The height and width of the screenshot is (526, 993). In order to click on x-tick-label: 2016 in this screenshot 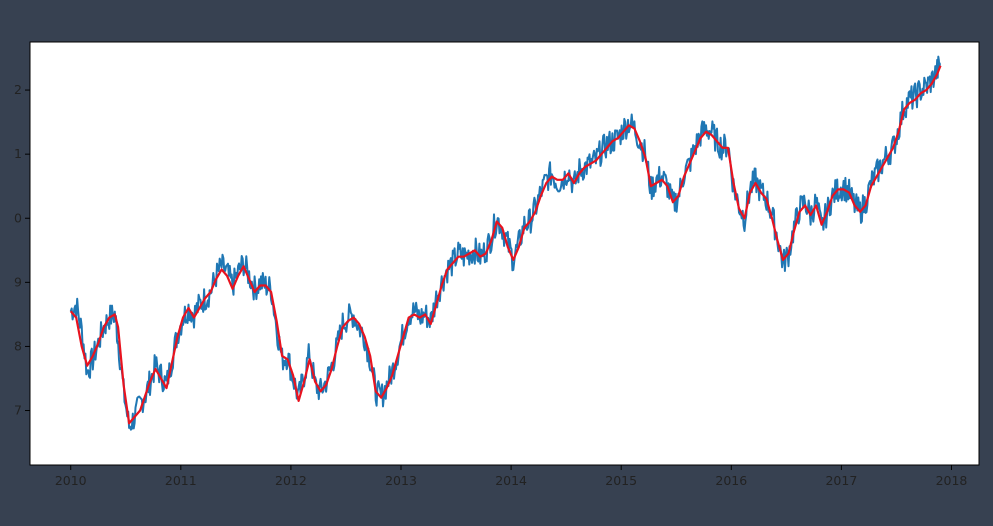, I will do `click(731, 480)`.